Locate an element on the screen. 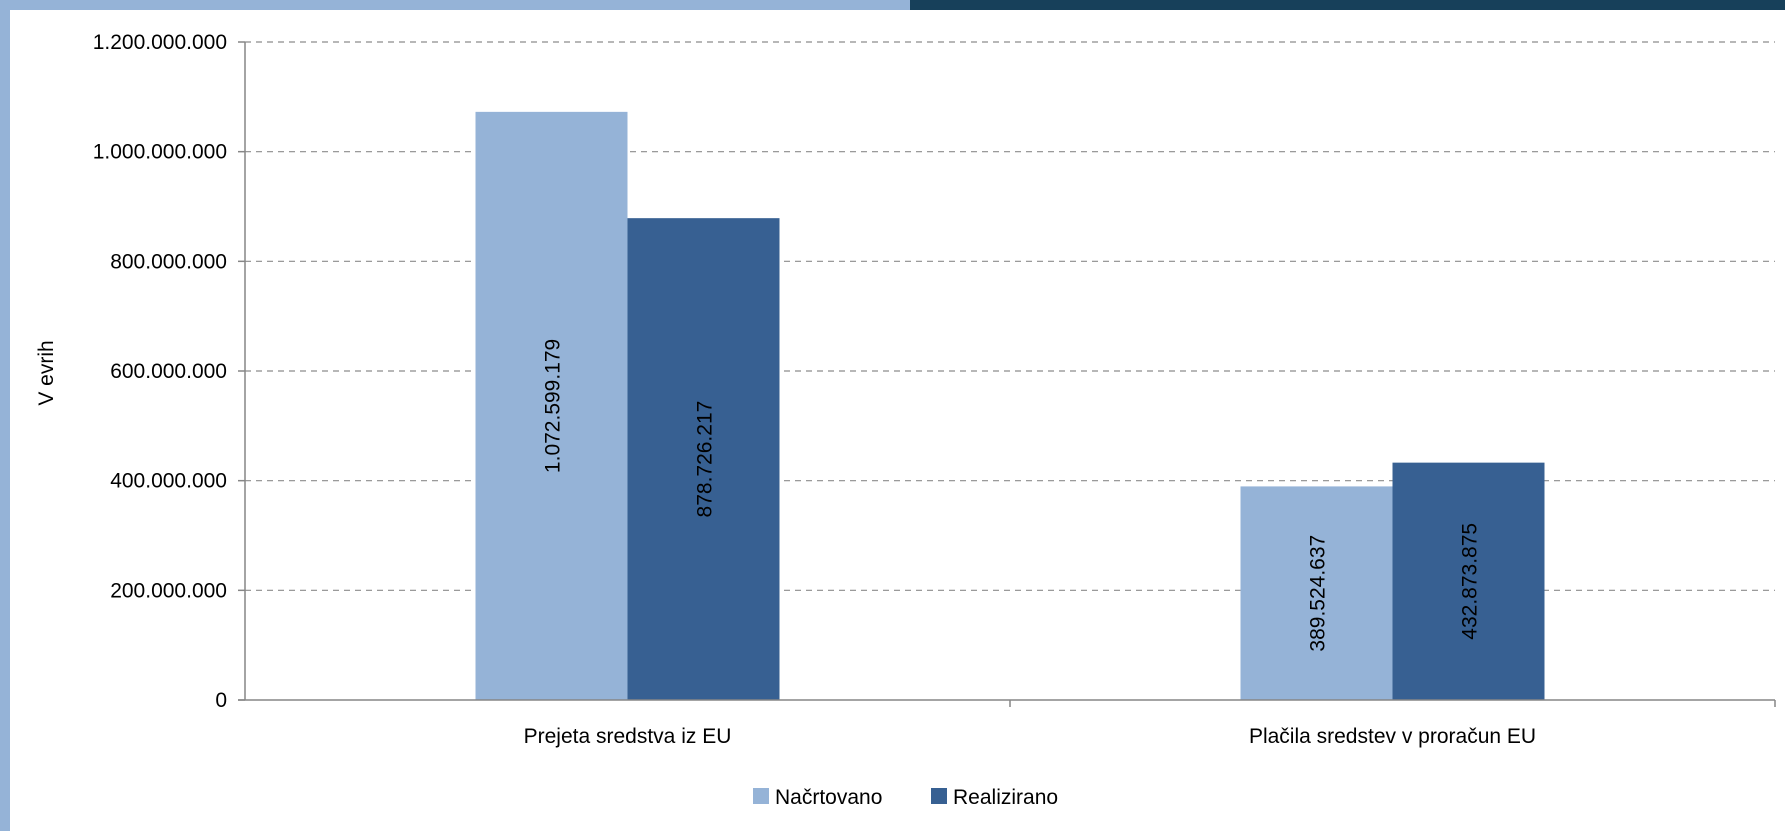 Image resolution: width=1785 pixels, height=836 pixels. data-label: 389.524.637 is located at coordinates (1318, 593).